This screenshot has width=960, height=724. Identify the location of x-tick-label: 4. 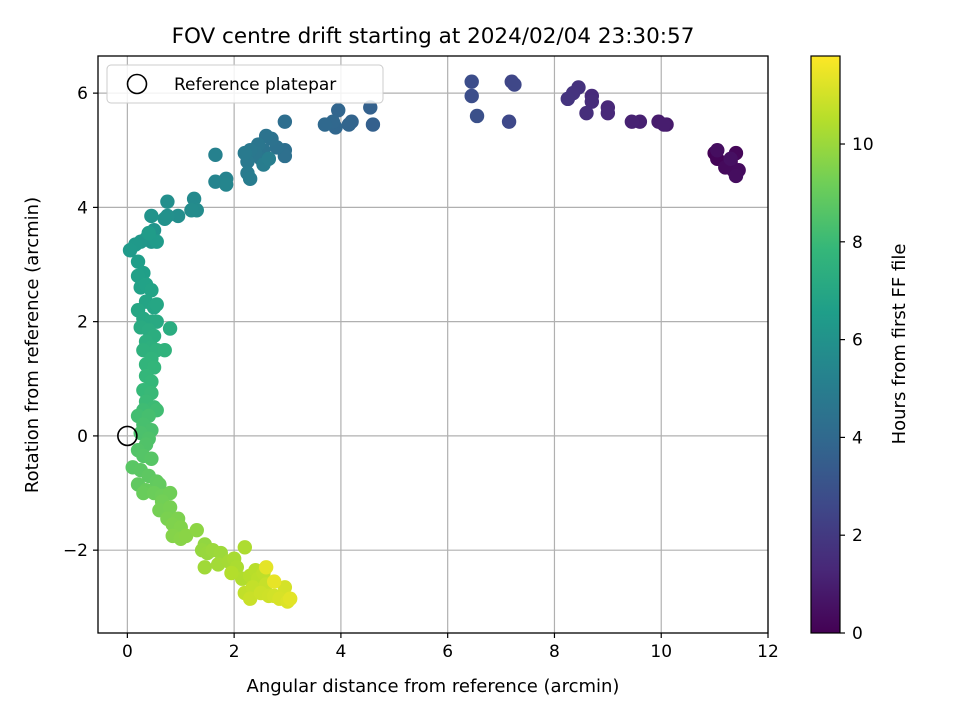
(340, 652).